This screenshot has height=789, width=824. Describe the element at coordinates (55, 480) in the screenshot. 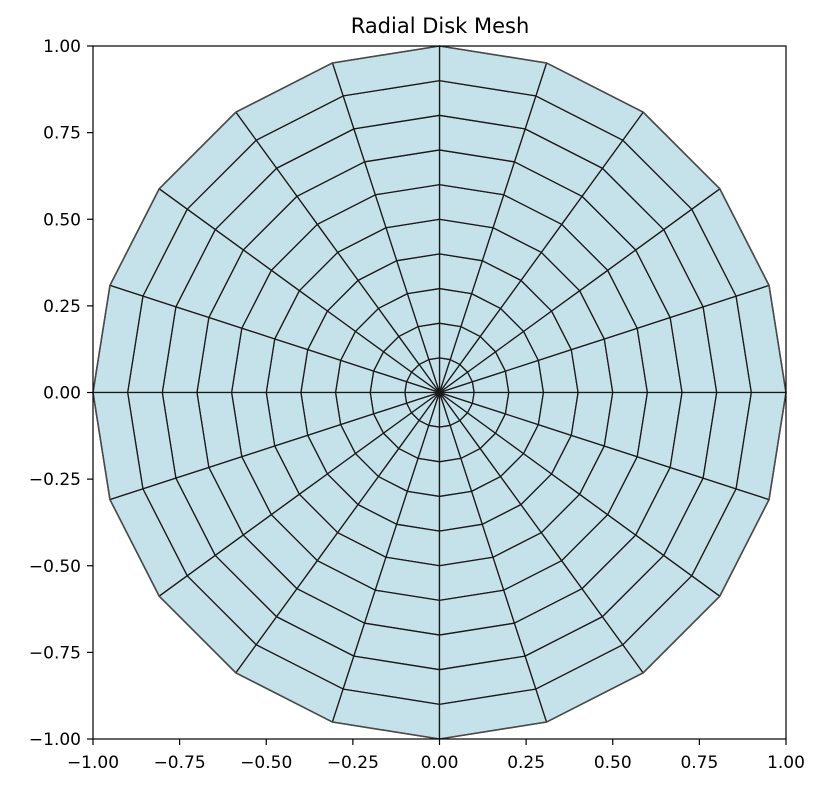

I see `y-tick-label: −0.25` at that location.